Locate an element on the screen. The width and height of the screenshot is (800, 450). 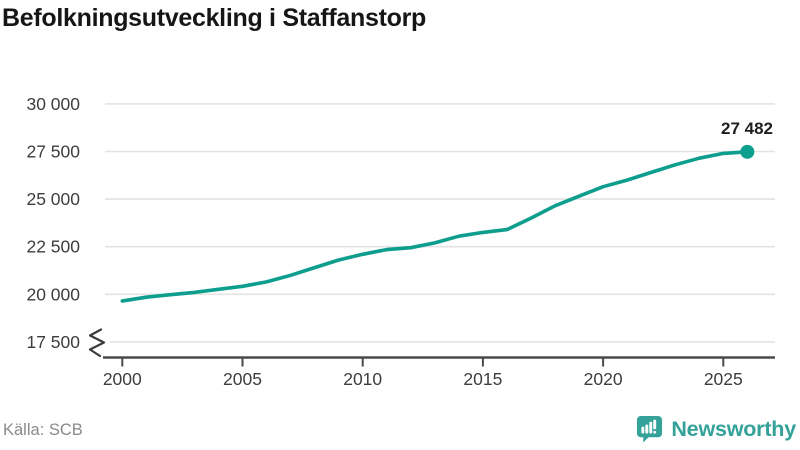
y-axis-tick-label: 25 000 is located at coordinates (53, 199).